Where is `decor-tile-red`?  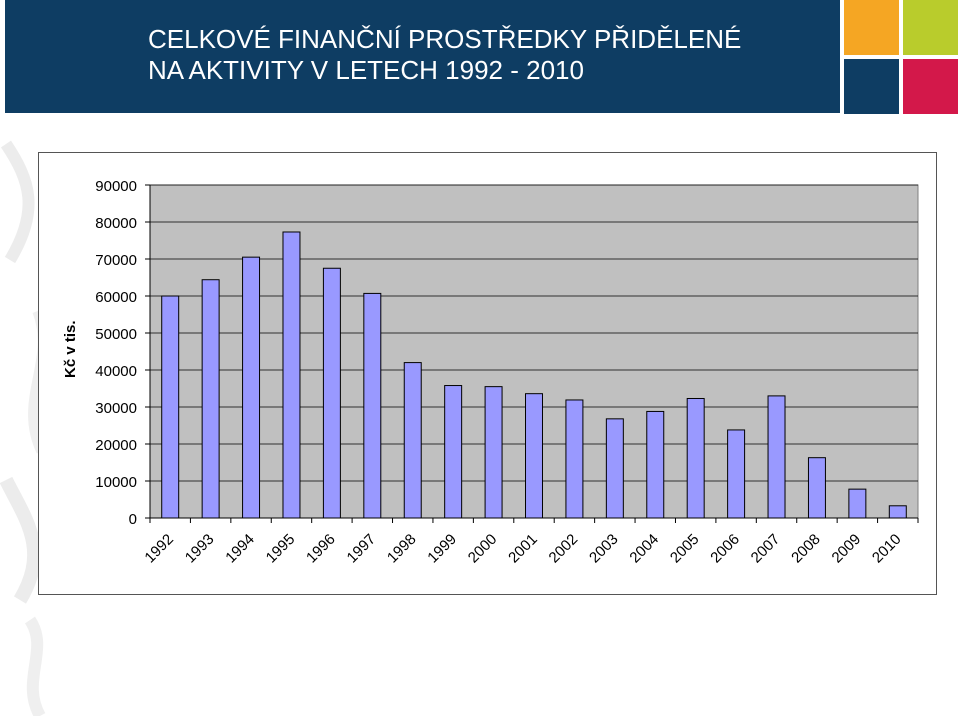 decor-tile-red is located at coordinates (930, 86).